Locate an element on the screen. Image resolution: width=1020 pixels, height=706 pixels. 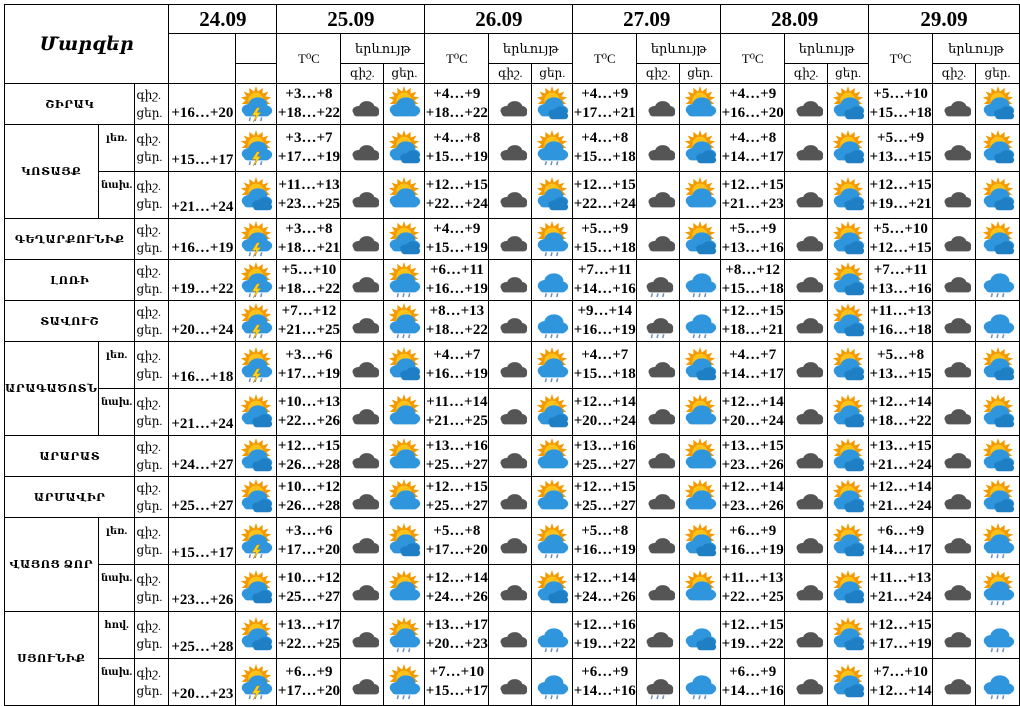
region-name: ԿՈՏԱՅՔ is located at coordinates (51, 171).